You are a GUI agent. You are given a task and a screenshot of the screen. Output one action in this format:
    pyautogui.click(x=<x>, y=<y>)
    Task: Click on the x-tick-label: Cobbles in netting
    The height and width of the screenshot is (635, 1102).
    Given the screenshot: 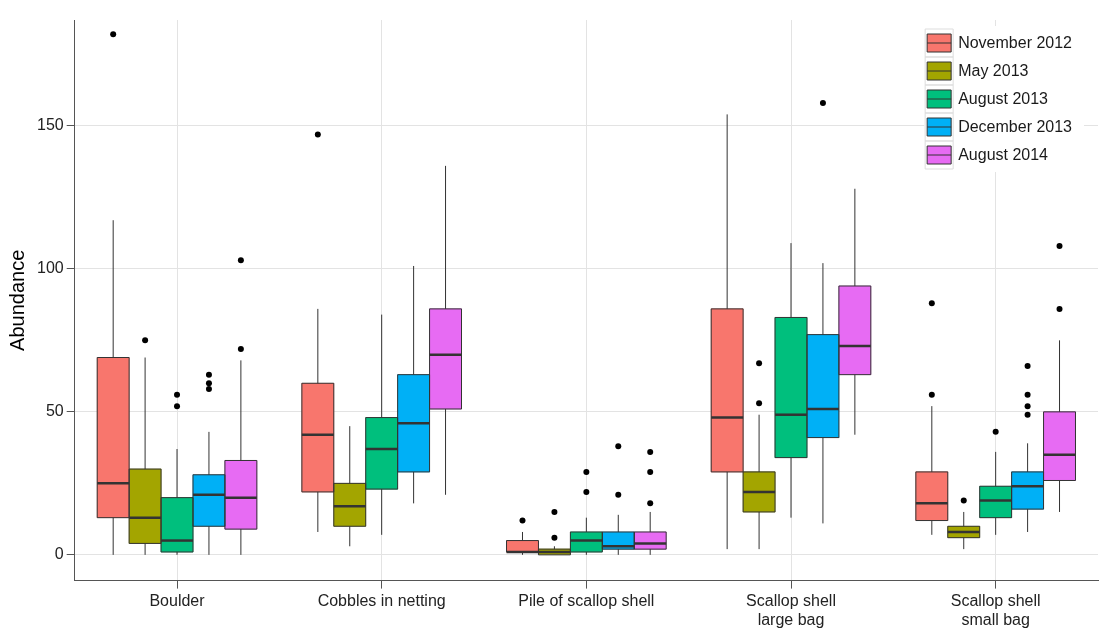 What is the action you would take?
    pyautogui.click(x=381, y=600)
    